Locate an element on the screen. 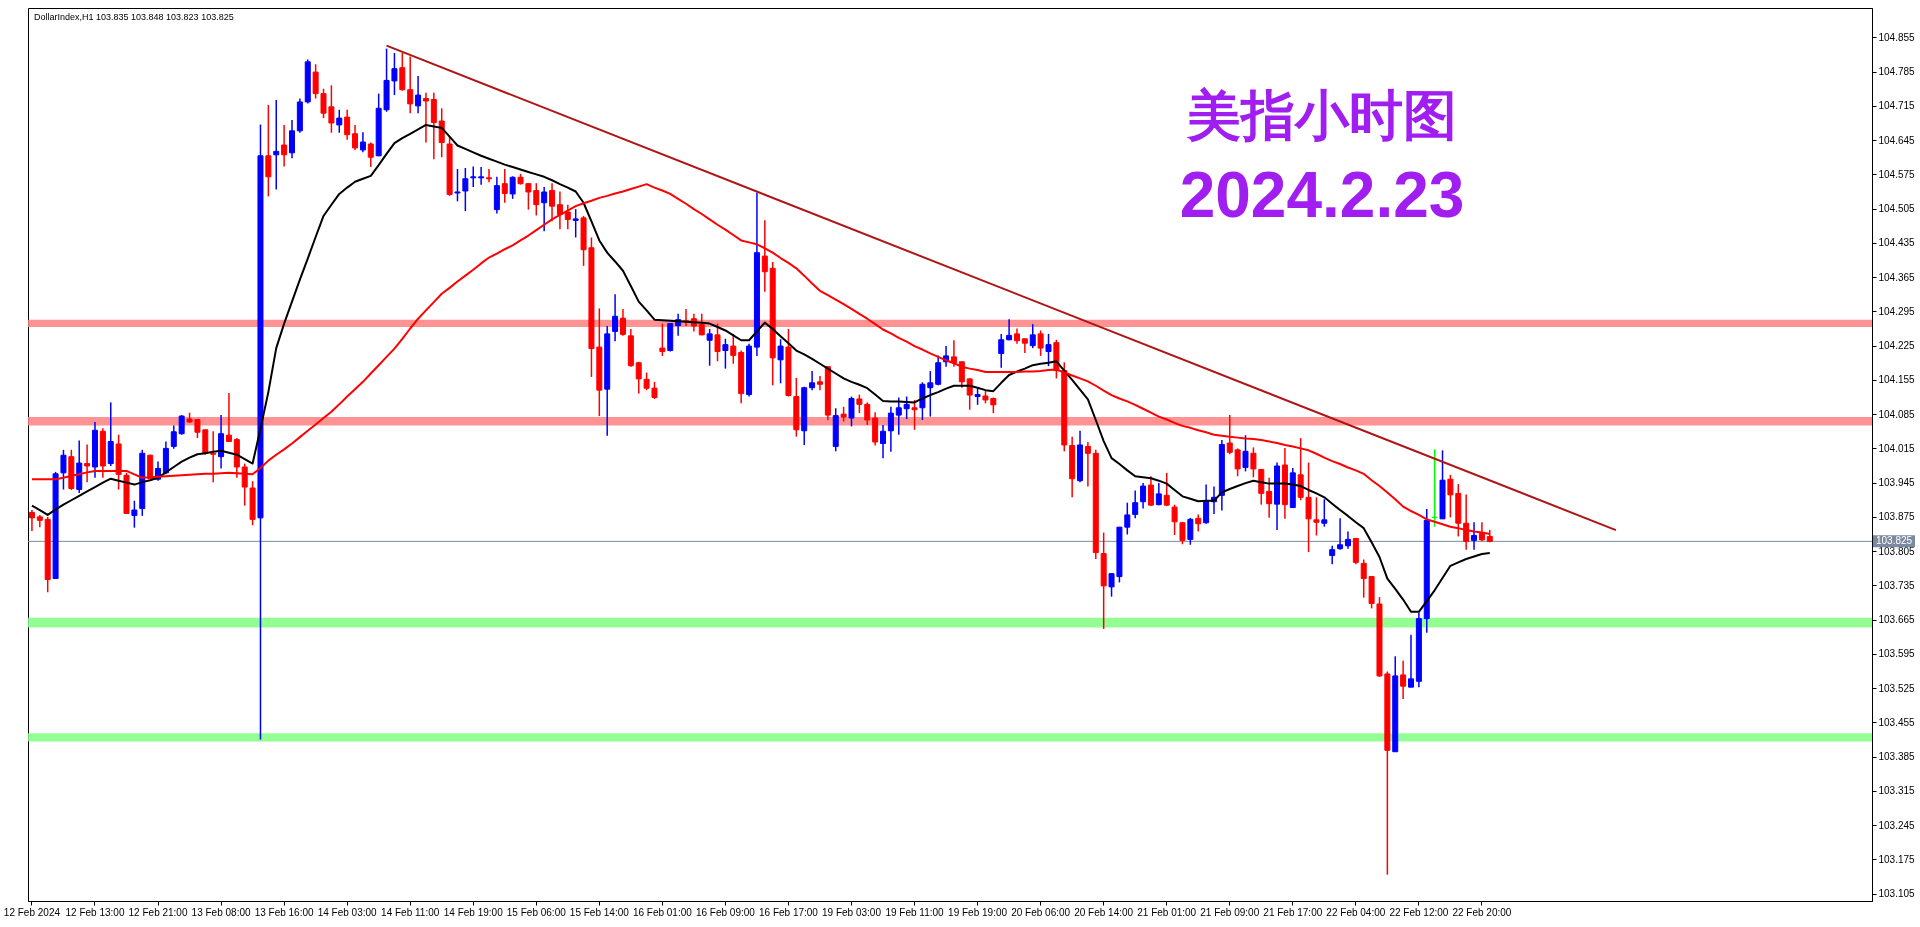  x-tick-label: 14 Feb 11:00 is located at coordinates (410, 912).